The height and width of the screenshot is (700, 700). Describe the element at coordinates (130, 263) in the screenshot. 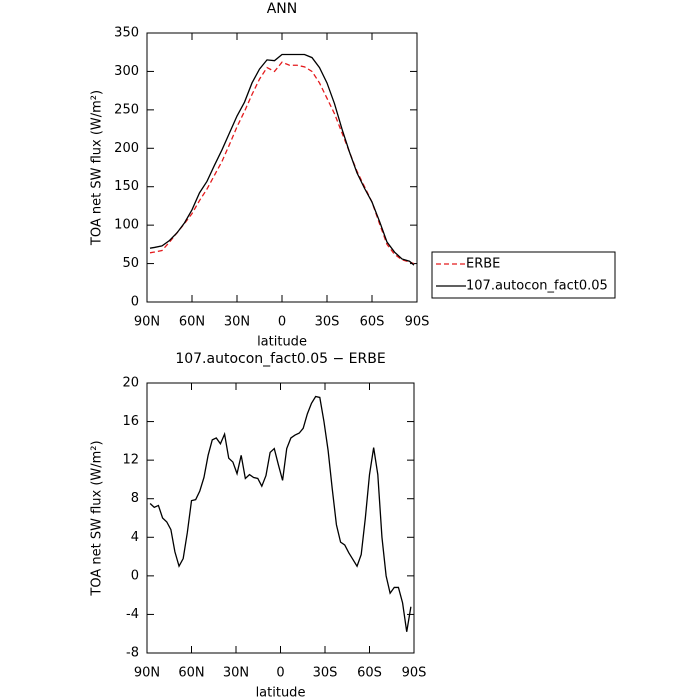

I see `y-tick-label: 50` at that location.